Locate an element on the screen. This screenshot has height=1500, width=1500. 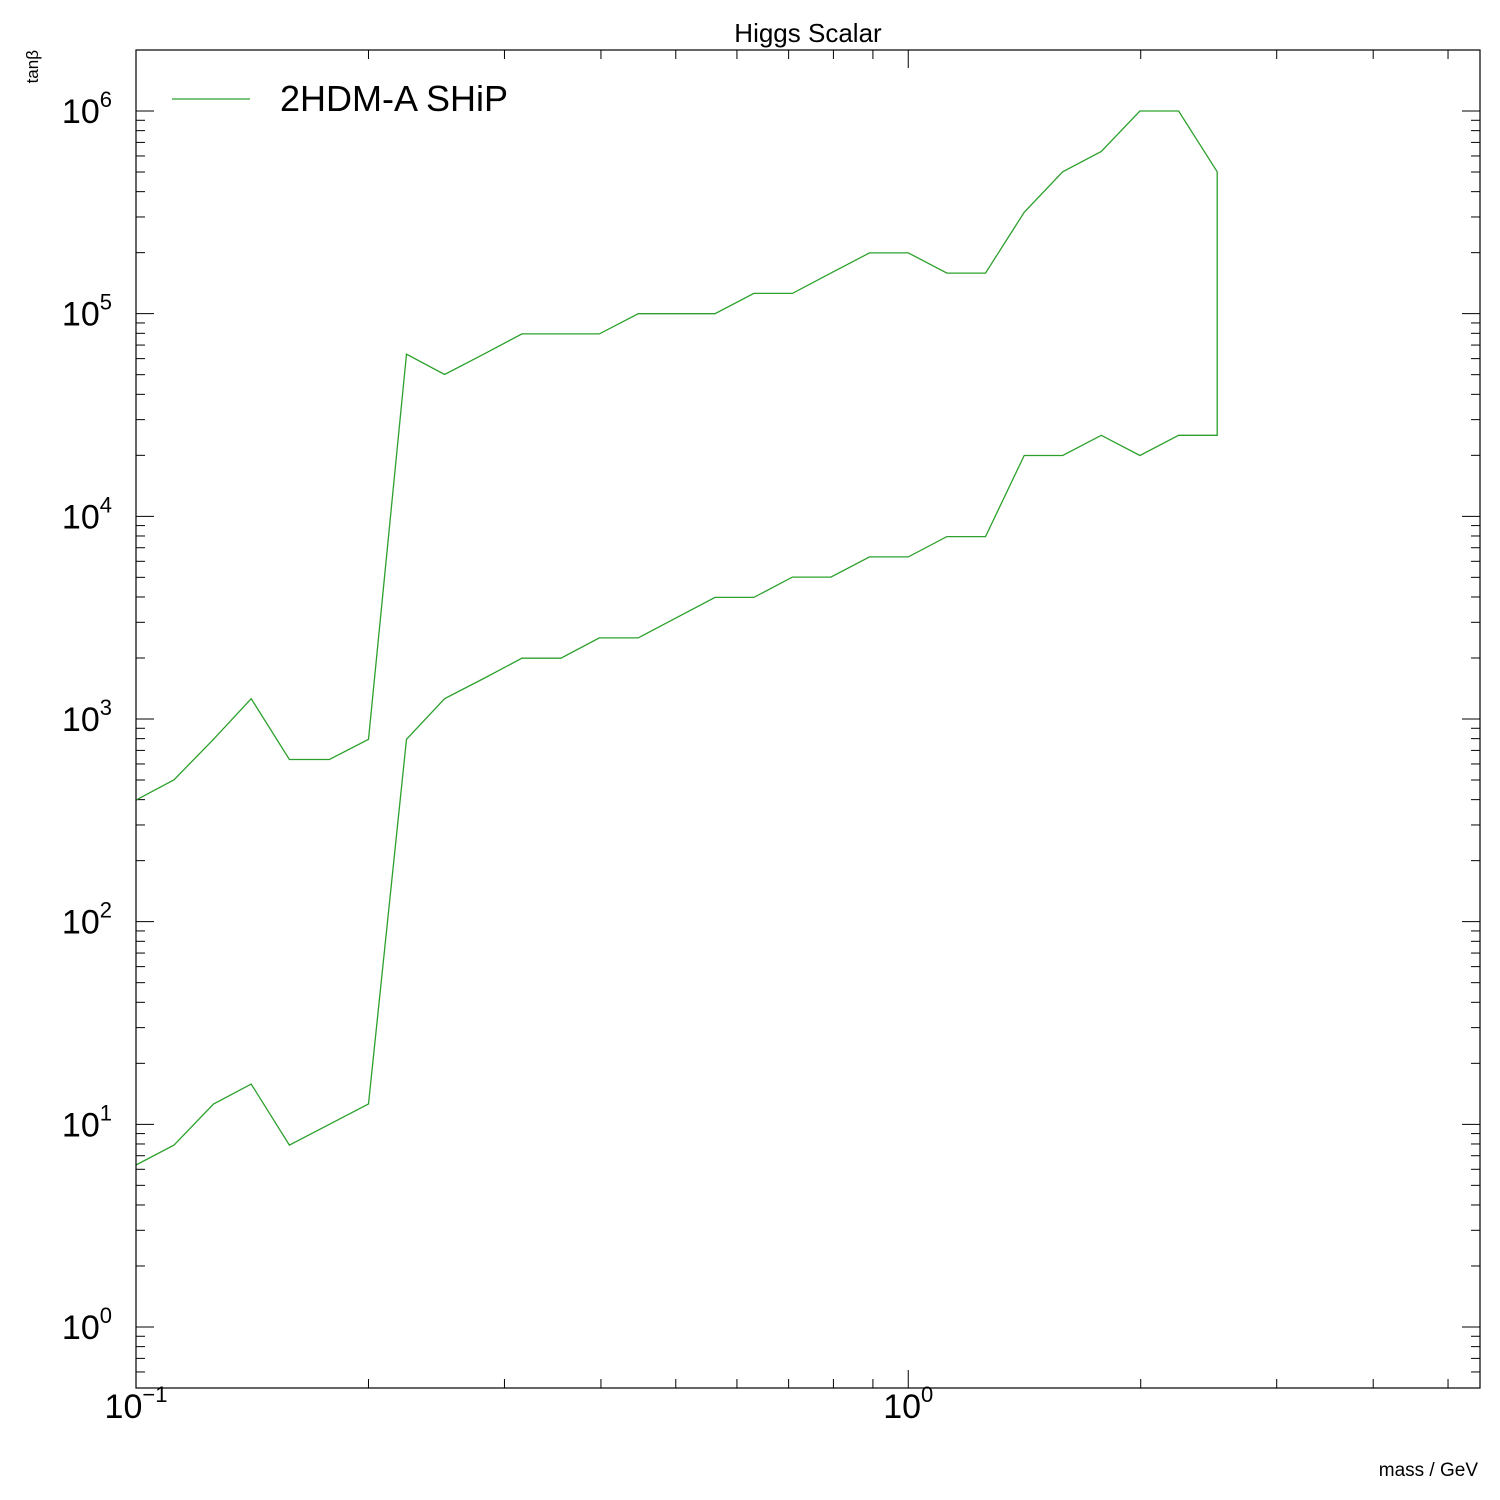
legend: 2HDM-A SHiP is located at coordinates (340, 98).